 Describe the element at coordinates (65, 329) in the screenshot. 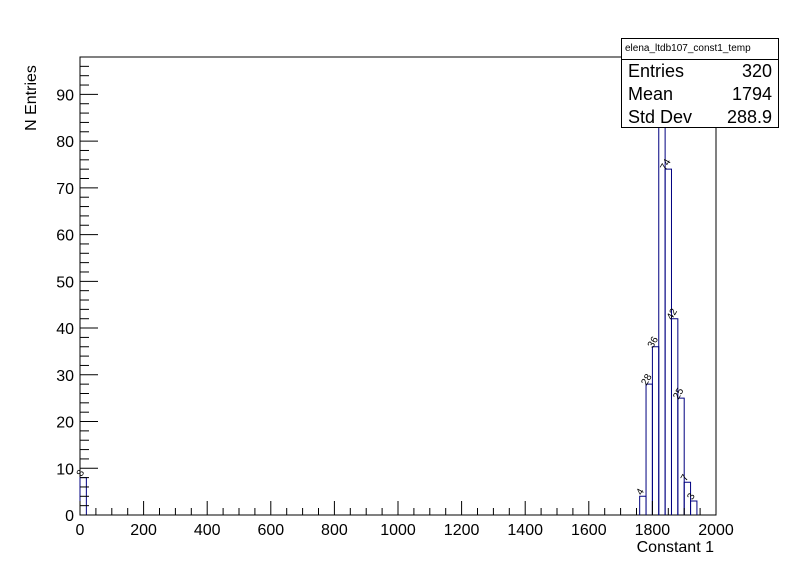

I see `y-tick-label: 40` at that location.